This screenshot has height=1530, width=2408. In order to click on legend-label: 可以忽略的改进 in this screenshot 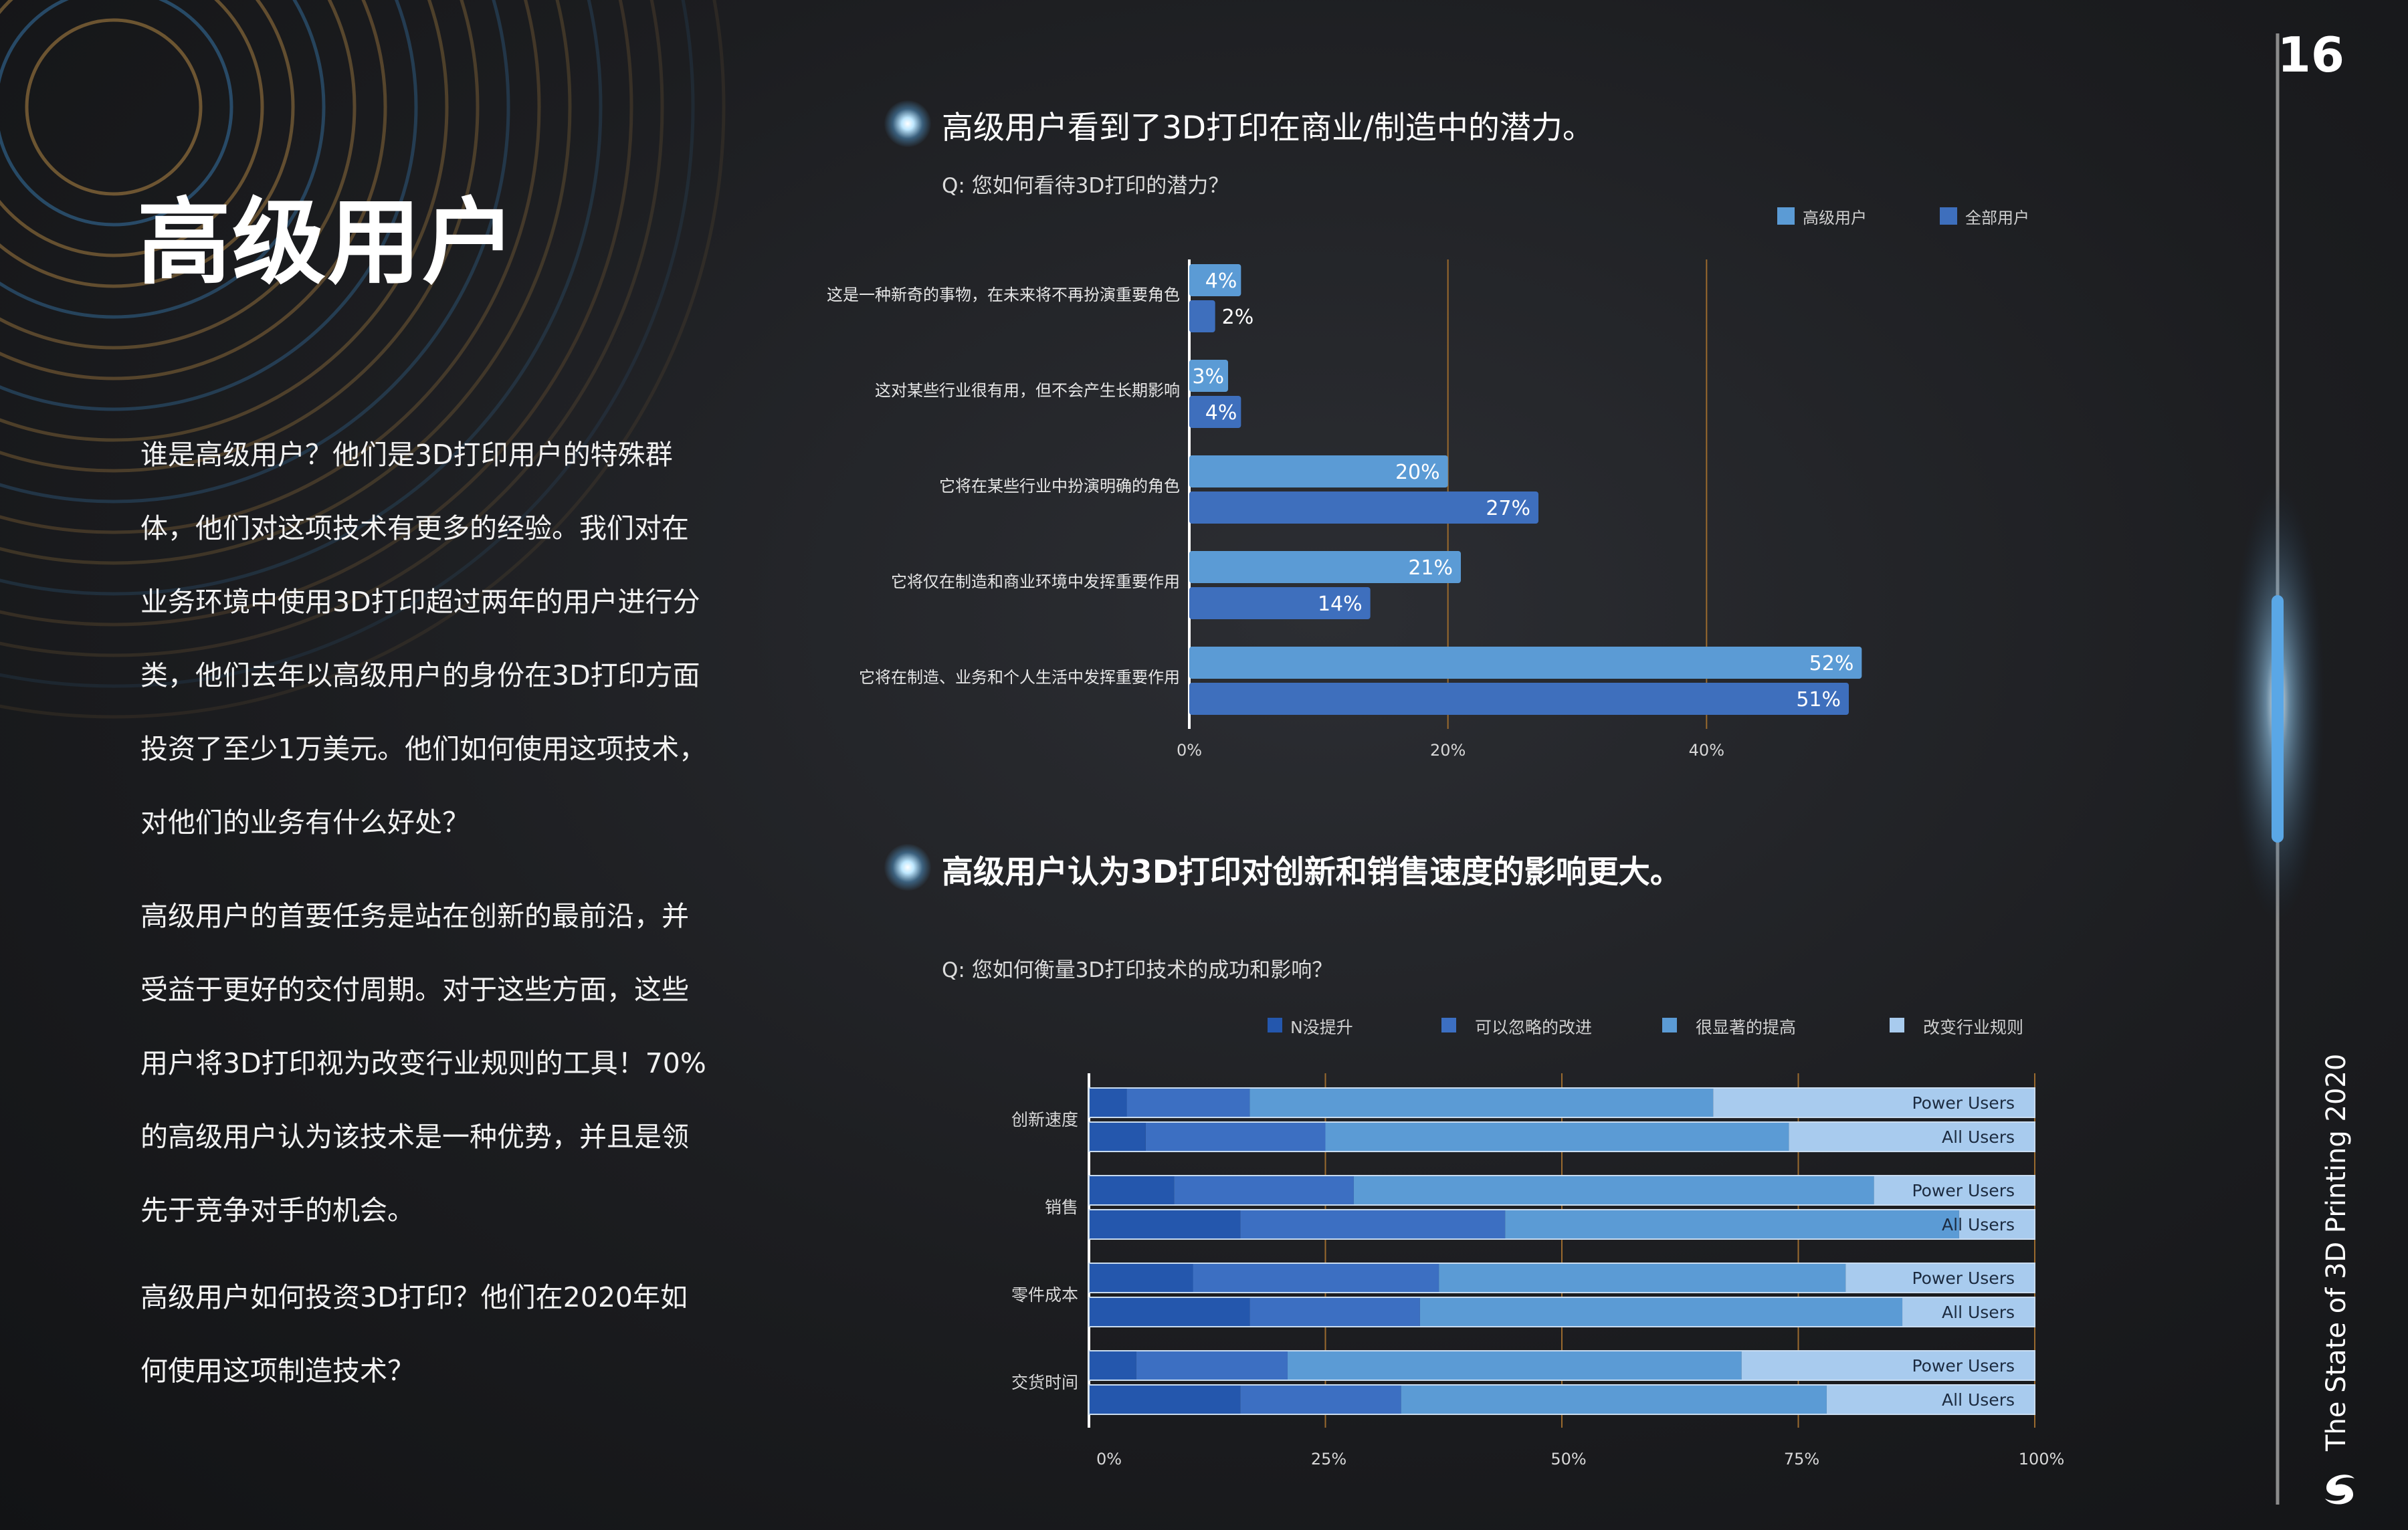, I will do `click(1533, 1027)`.